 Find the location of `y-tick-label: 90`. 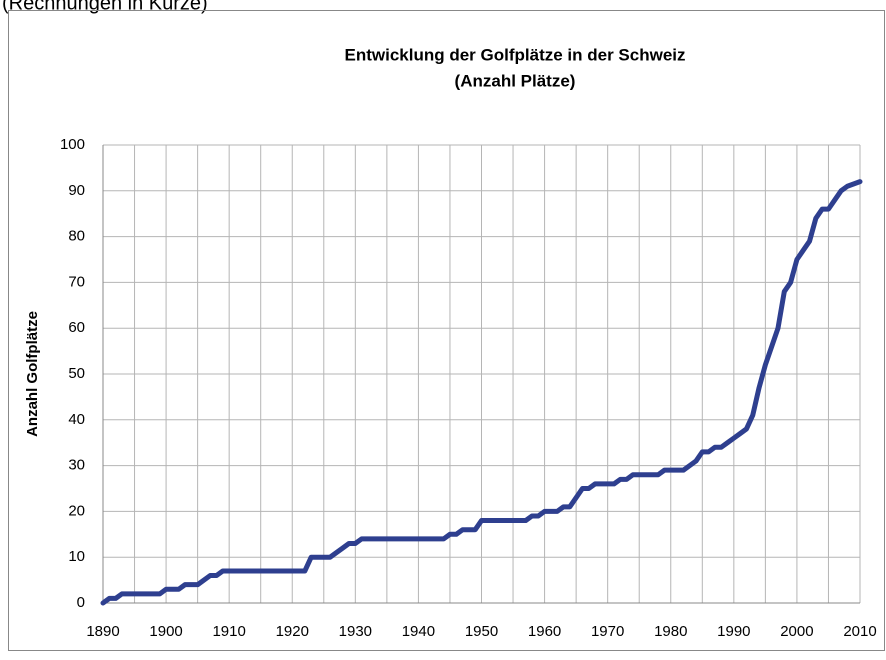

y-tick-label: 90 is located at coordinates (76, 190).